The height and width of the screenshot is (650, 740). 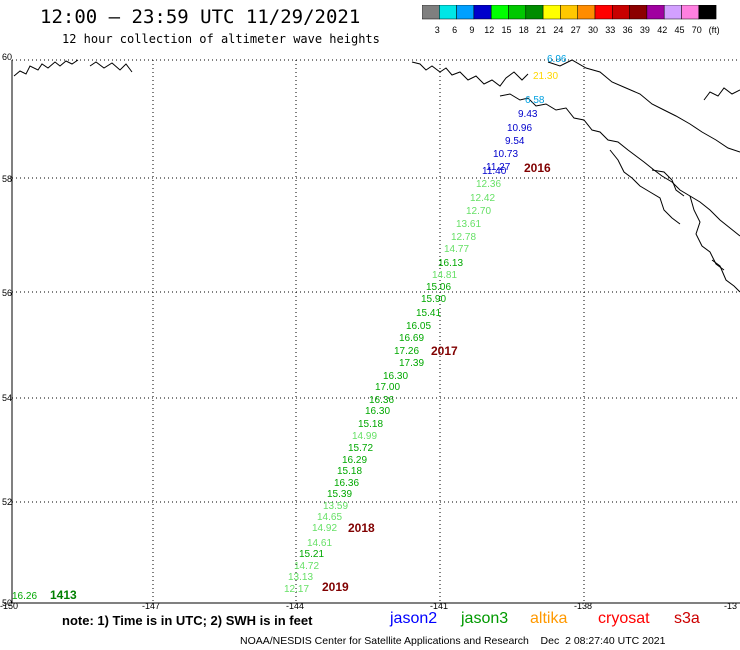 What do you see at coordinates (339, 494) in the screenshot?
I see `wave-height-value: 15.39` at bounding box center [339, 494].